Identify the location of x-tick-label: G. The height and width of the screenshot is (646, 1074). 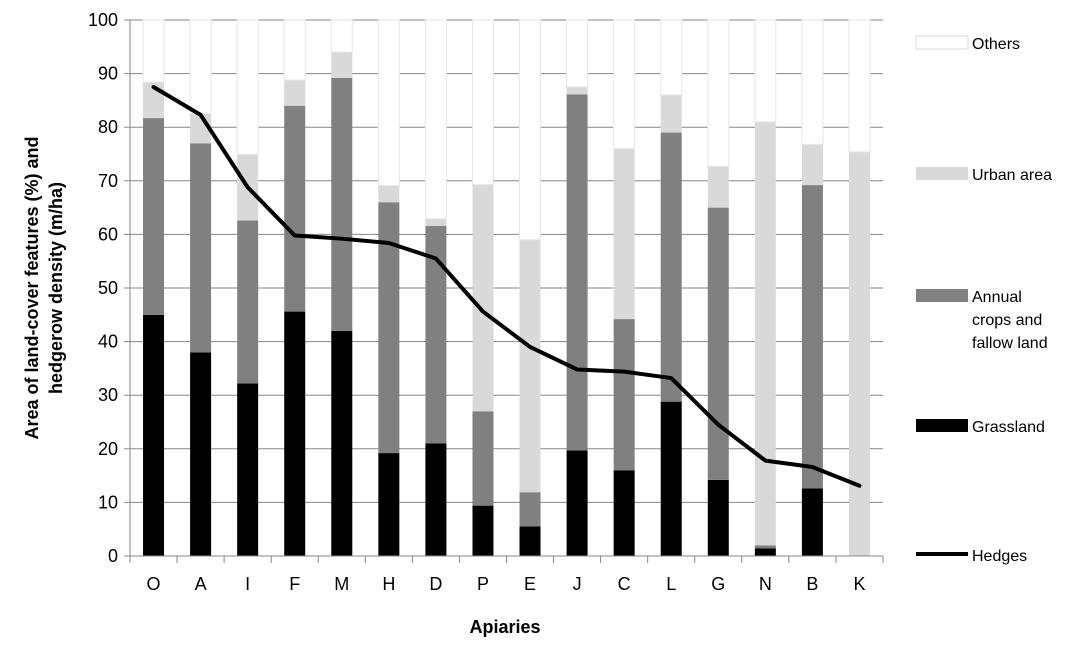
(718, 584).